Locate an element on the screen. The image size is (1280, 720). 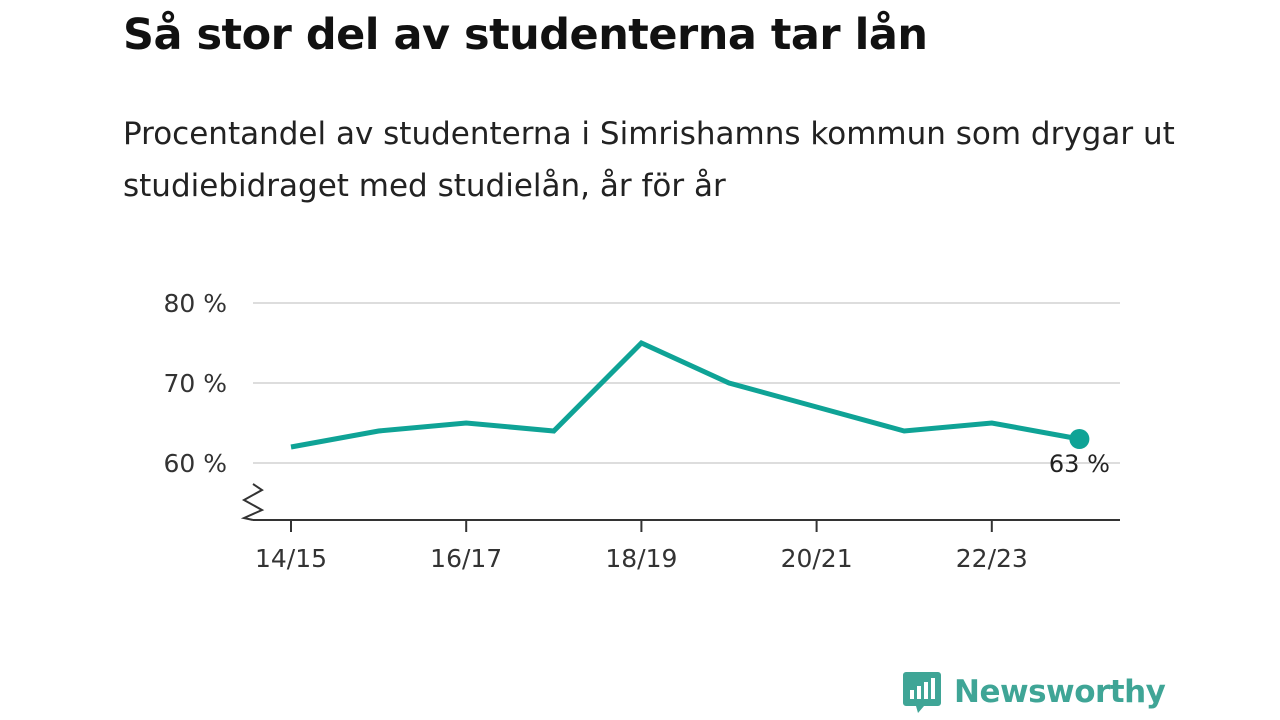
y-tick-label: 70 % is located at coordinates (195, 383).